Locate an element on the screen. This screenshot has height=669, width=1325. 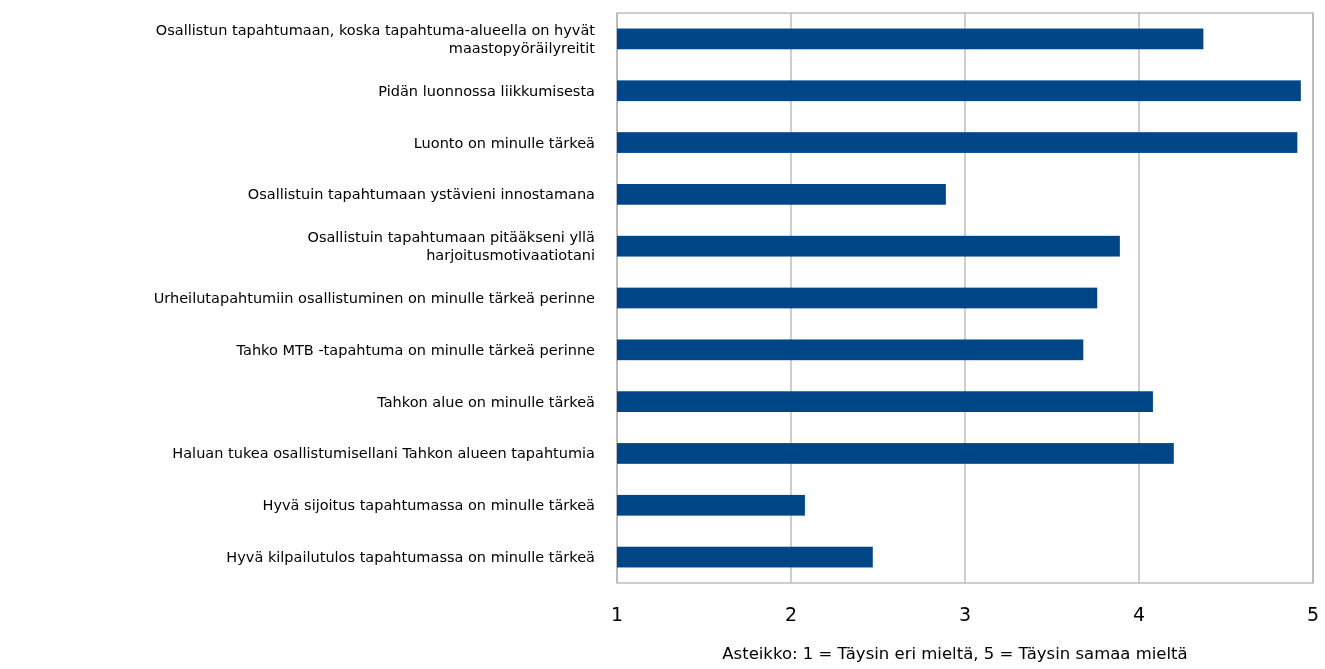
x-tick-label: 2 is located at coordinates (791, 614).